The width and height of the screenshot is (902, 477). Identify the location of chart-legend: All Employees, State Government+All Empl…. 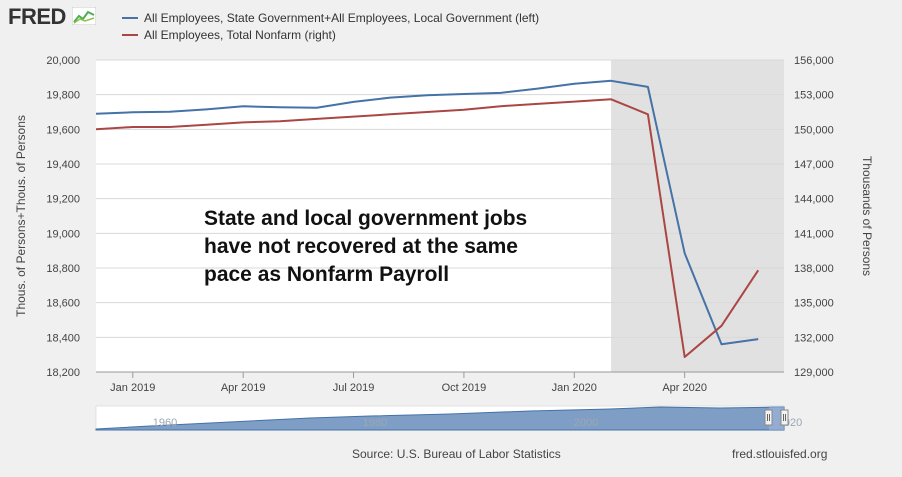
(330, 26).